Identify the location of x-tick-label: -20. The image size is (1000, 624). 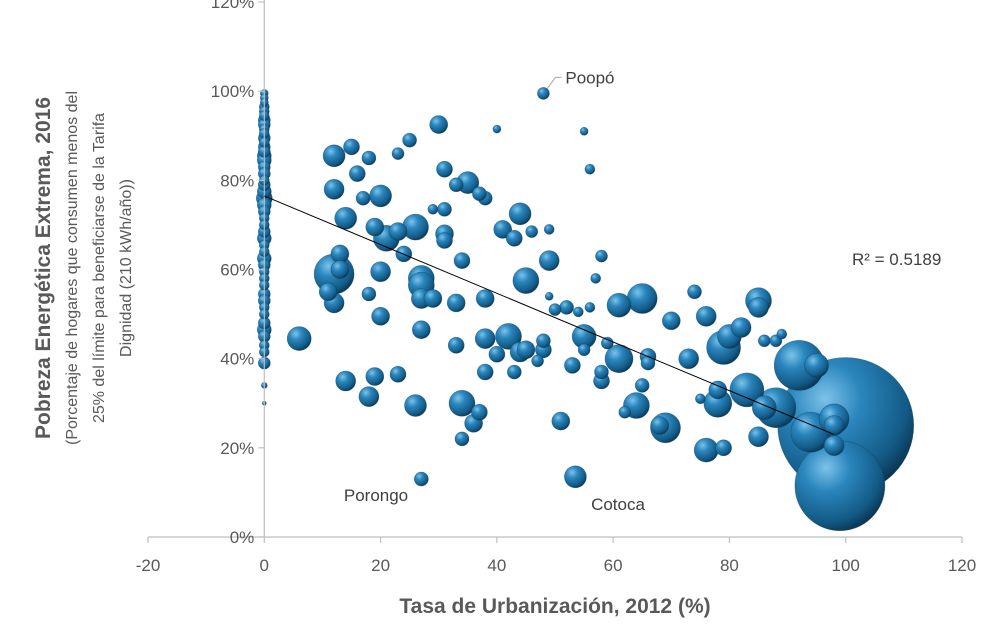
(148, 565).